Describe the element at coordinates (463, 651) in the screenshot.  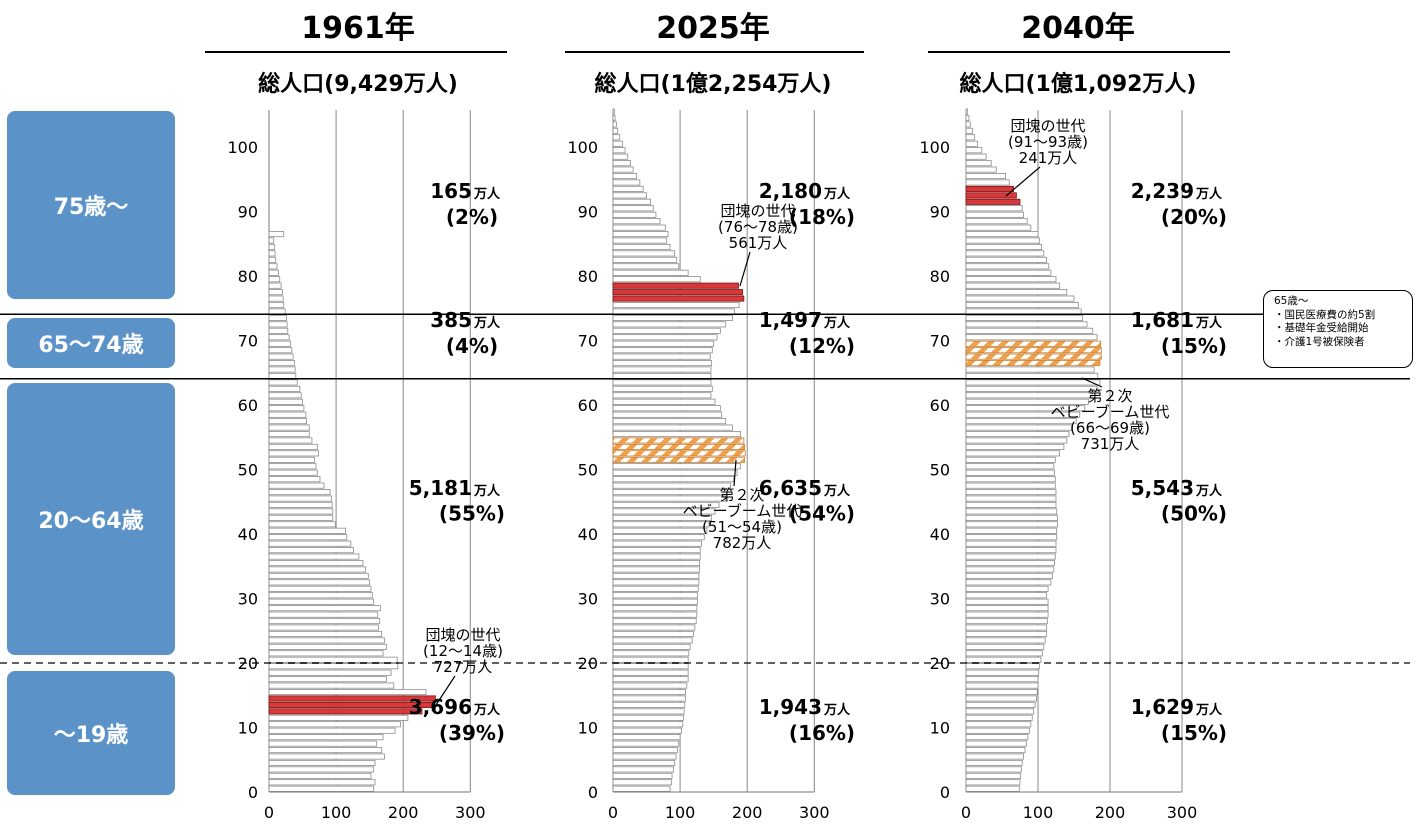
I see `annotation-text: (12～14歳)` at that location.